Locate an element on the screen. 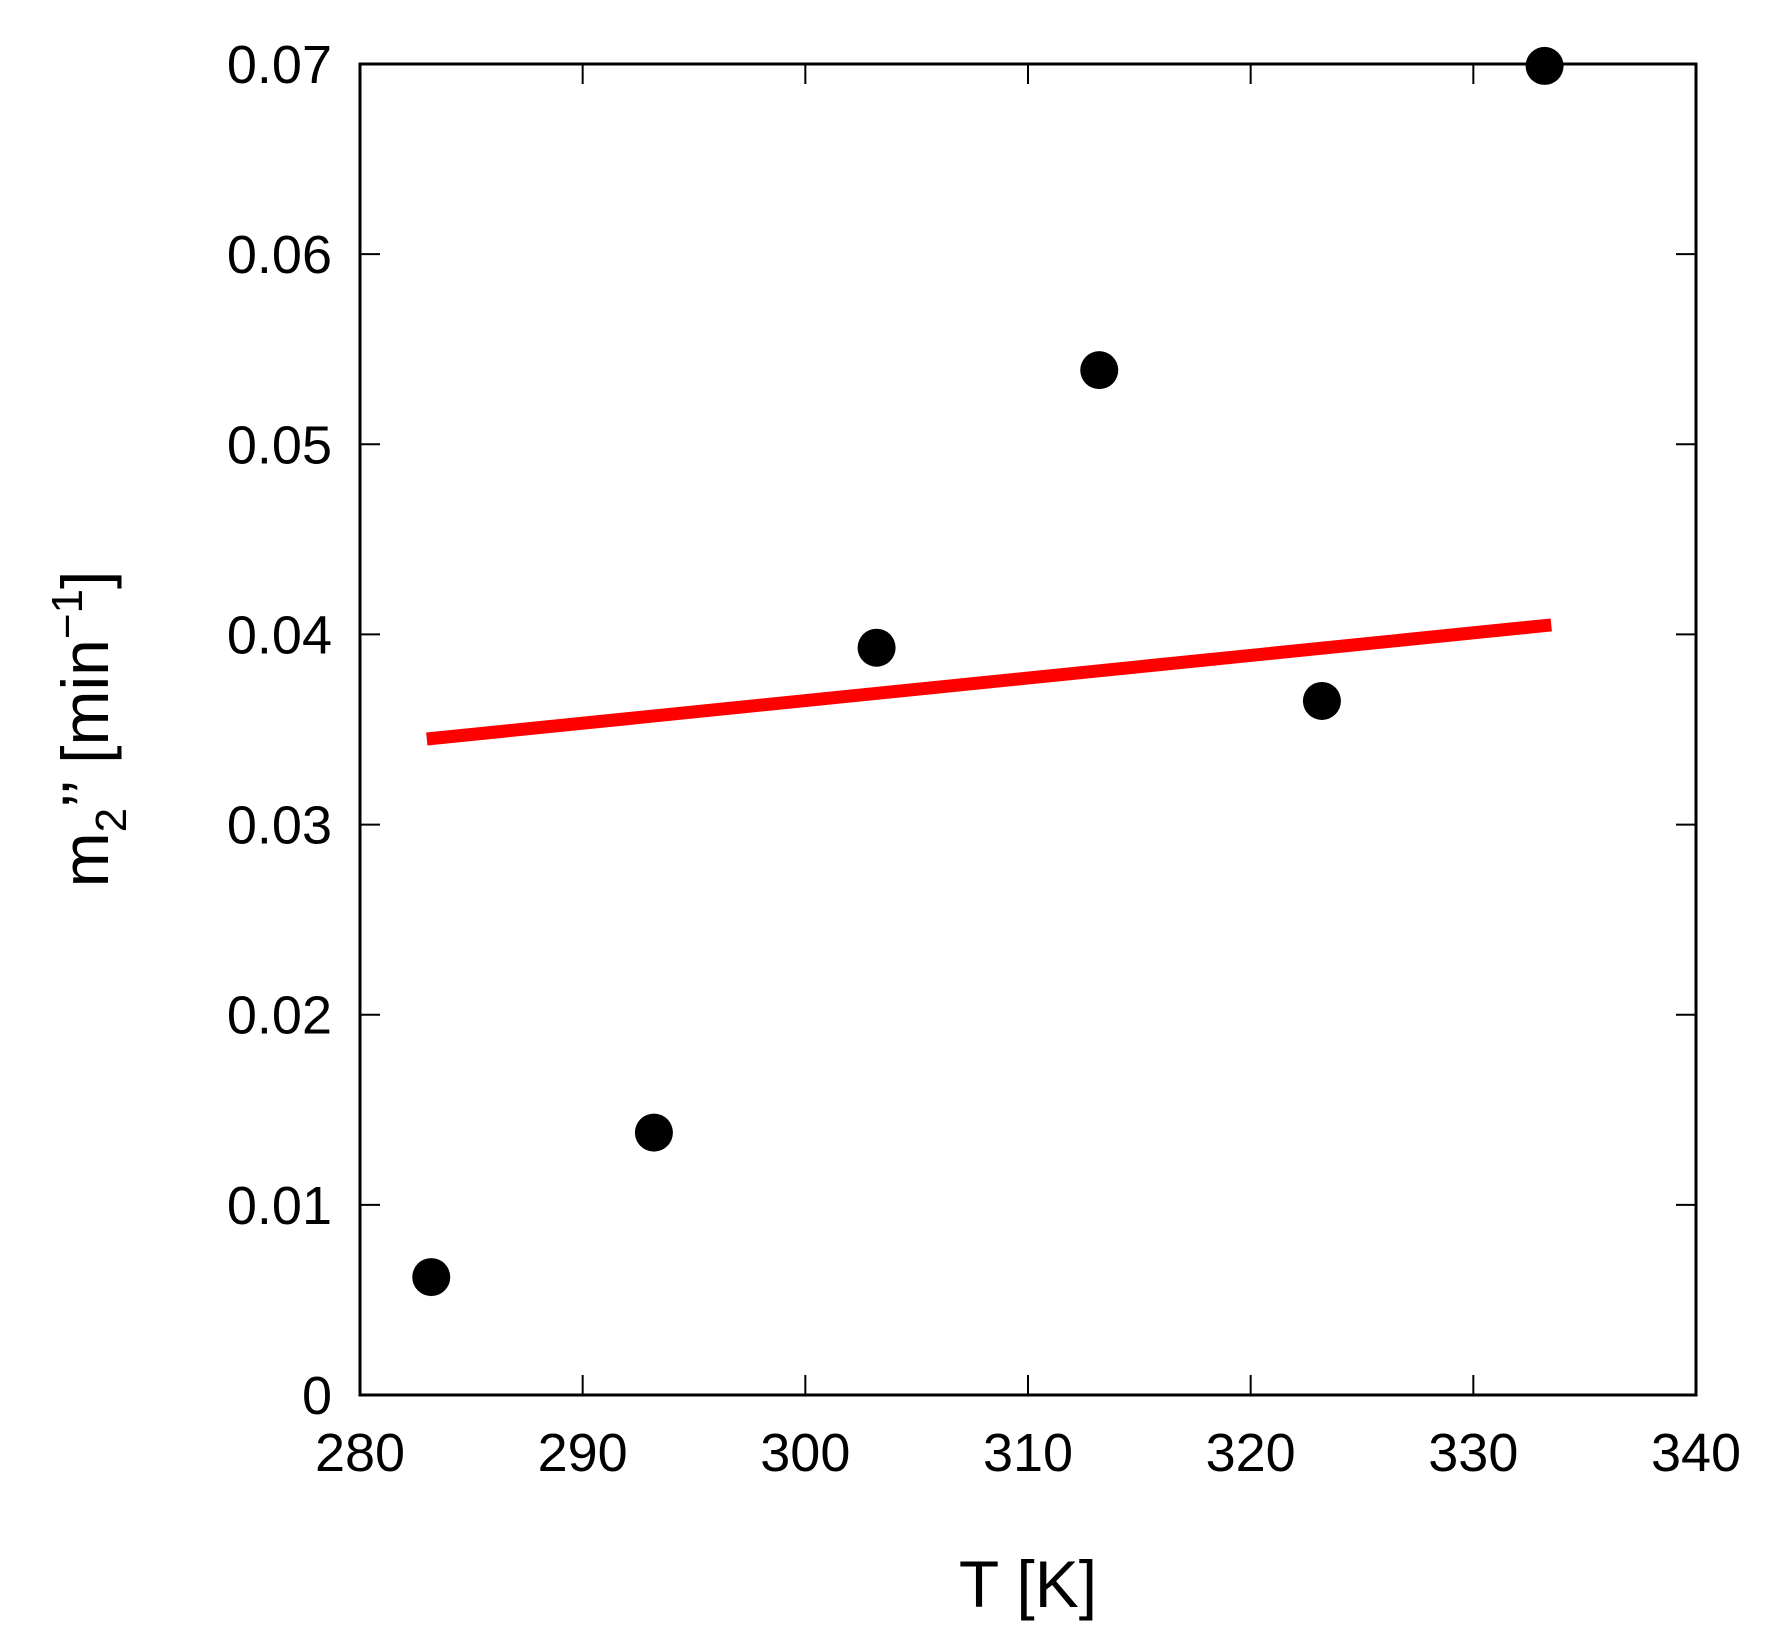 The height and width of the screenshot is (1646, 1777). x-tick-label: 280 is located at coordinates (360, 1453).